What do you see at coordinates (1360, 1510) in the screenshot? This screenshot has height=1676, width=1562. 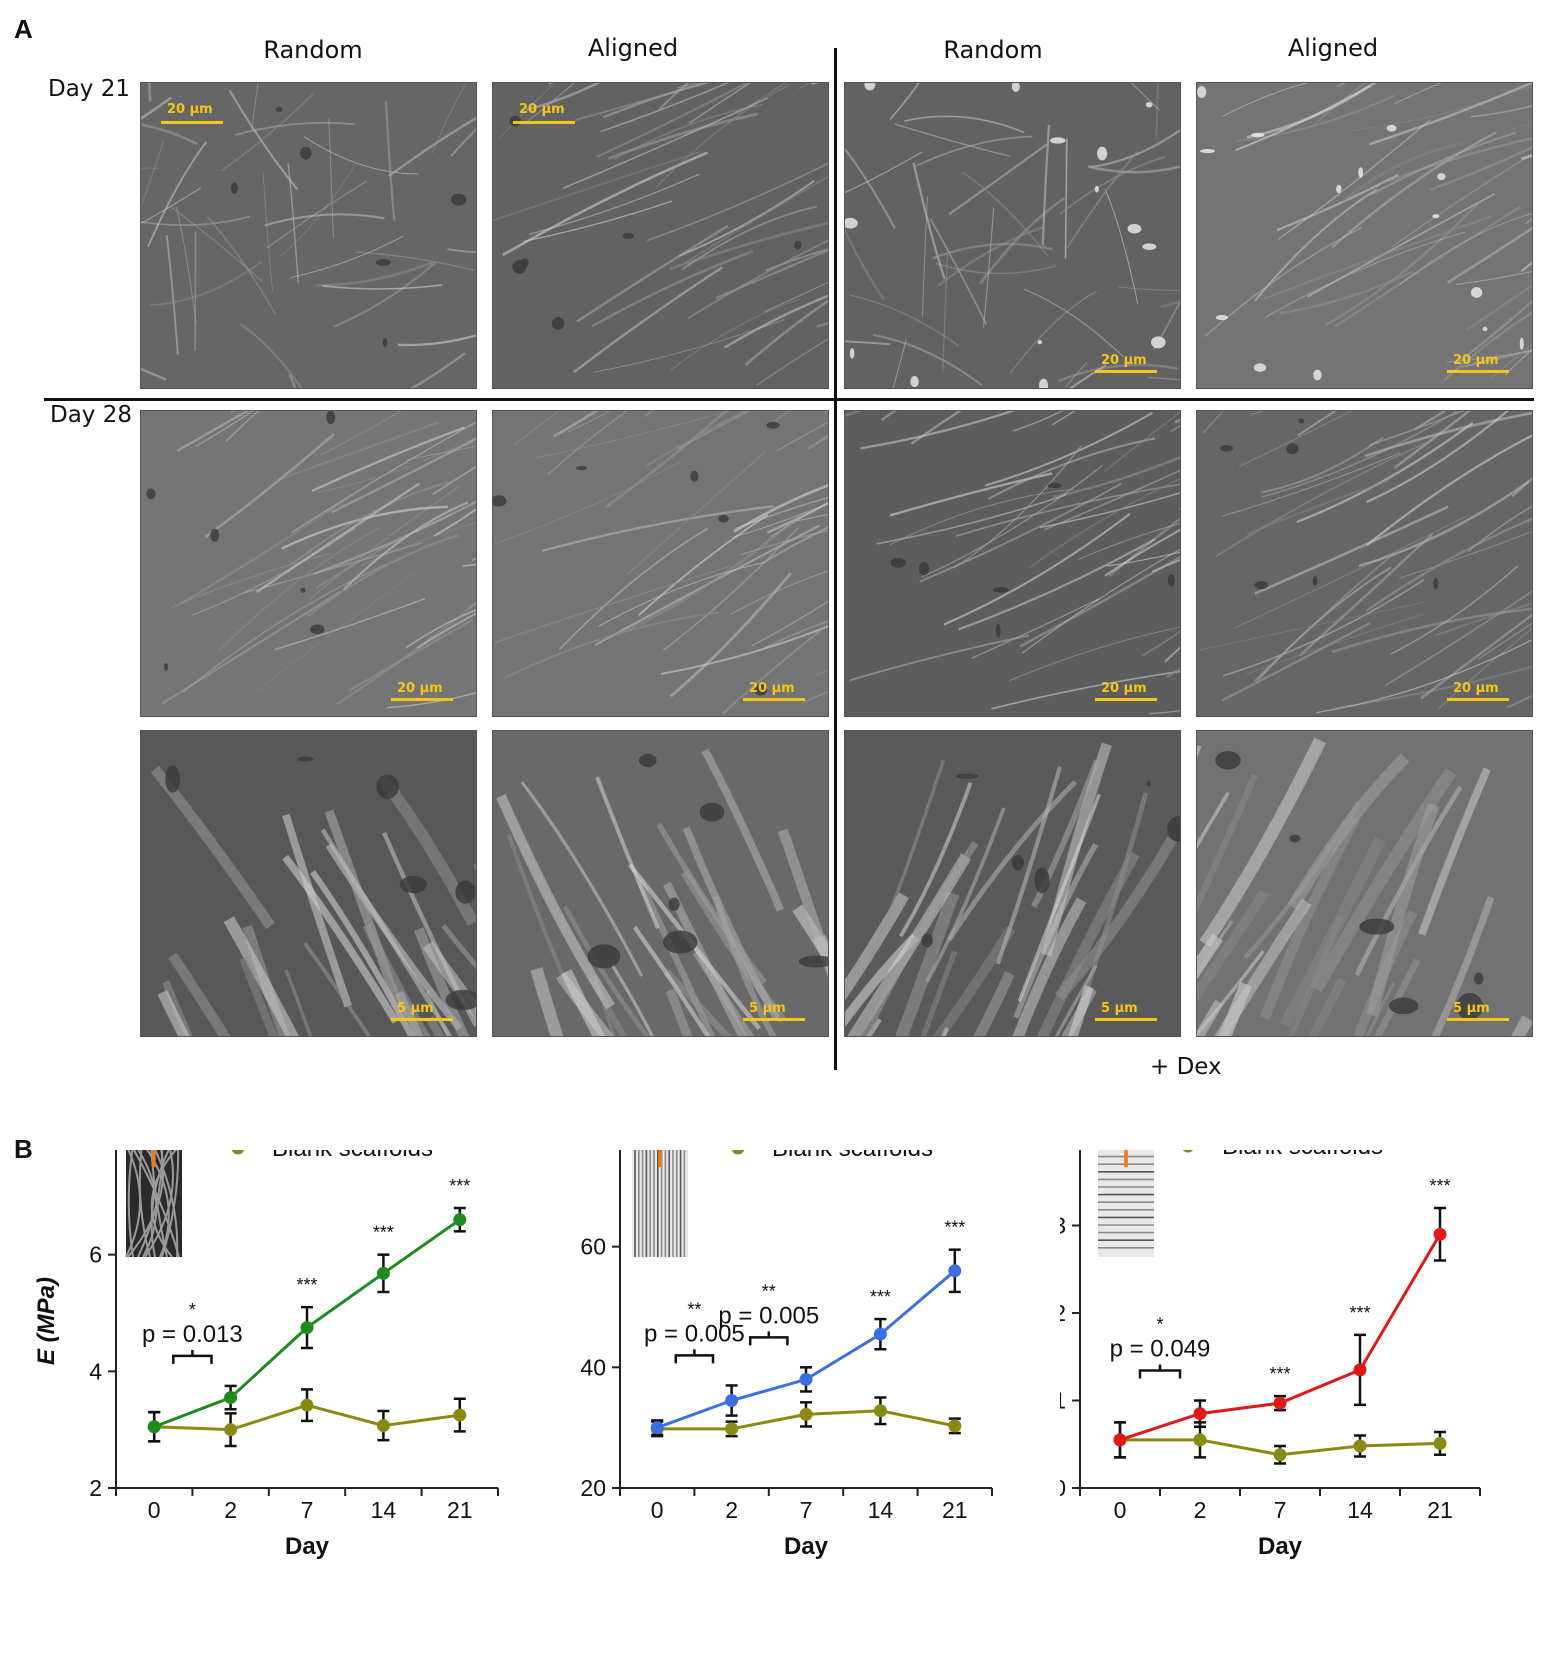 I see `x-tick-label: 14` at bounding box center [1360, 1510].